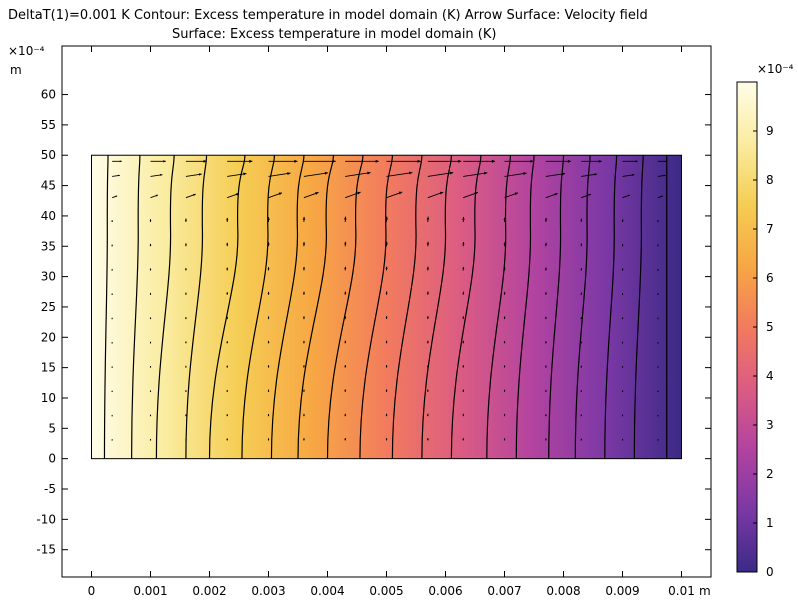 Image resolution: width=798 pixels, height=606 pixels. I want to click on colorbar-tick-label: 4, so click(770, 376).